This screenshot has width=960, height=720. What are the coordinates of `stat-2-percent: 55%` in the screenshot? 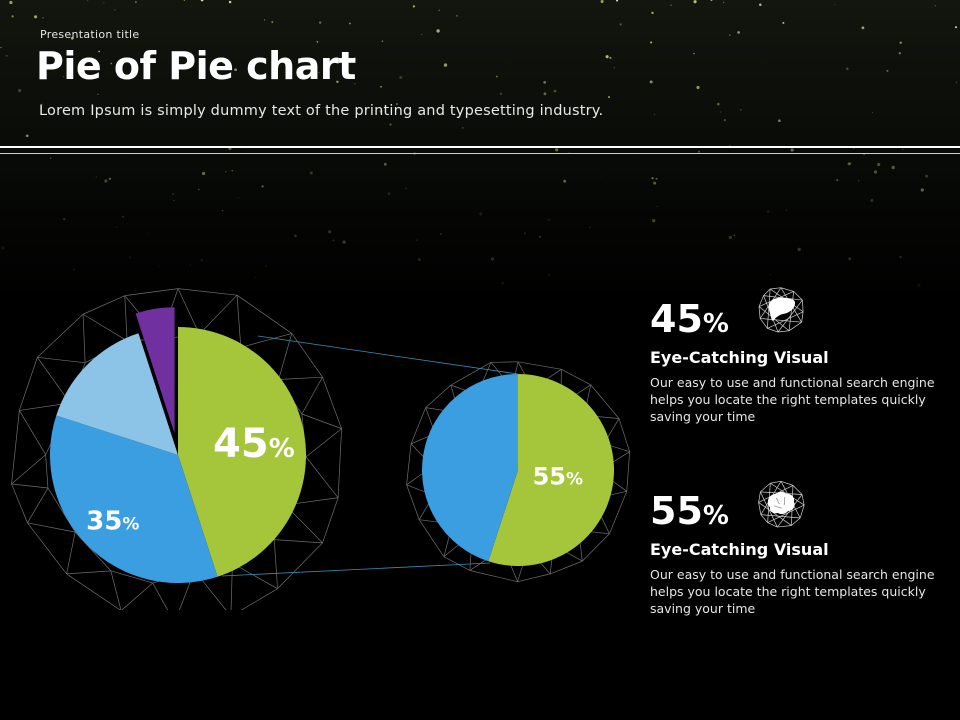 It's located at (795, 511).